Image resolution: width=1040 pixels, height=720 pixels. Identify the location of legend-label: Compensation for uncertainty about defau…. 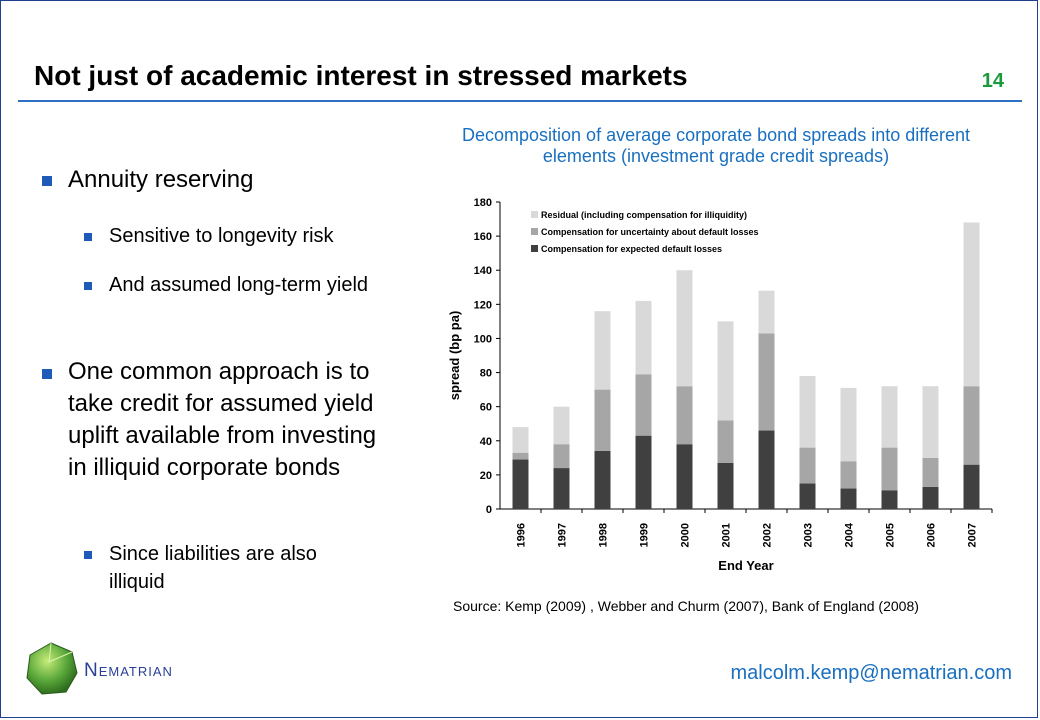
(650, 232).